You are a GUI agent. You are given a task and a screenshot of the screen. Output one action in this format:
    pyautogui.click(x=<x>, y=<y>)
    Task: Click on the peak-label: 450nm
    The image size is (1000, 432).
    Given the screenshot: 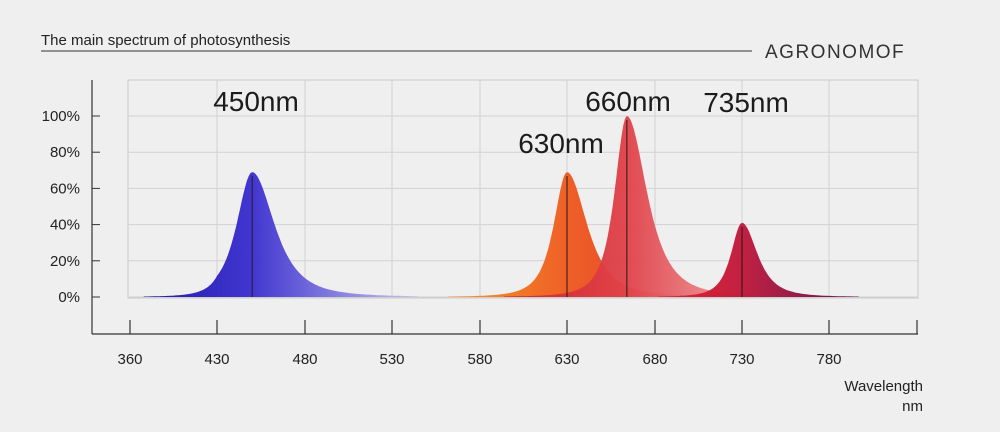 What is the action you would take?
    pyautogui.click(x=256, y=101)
    